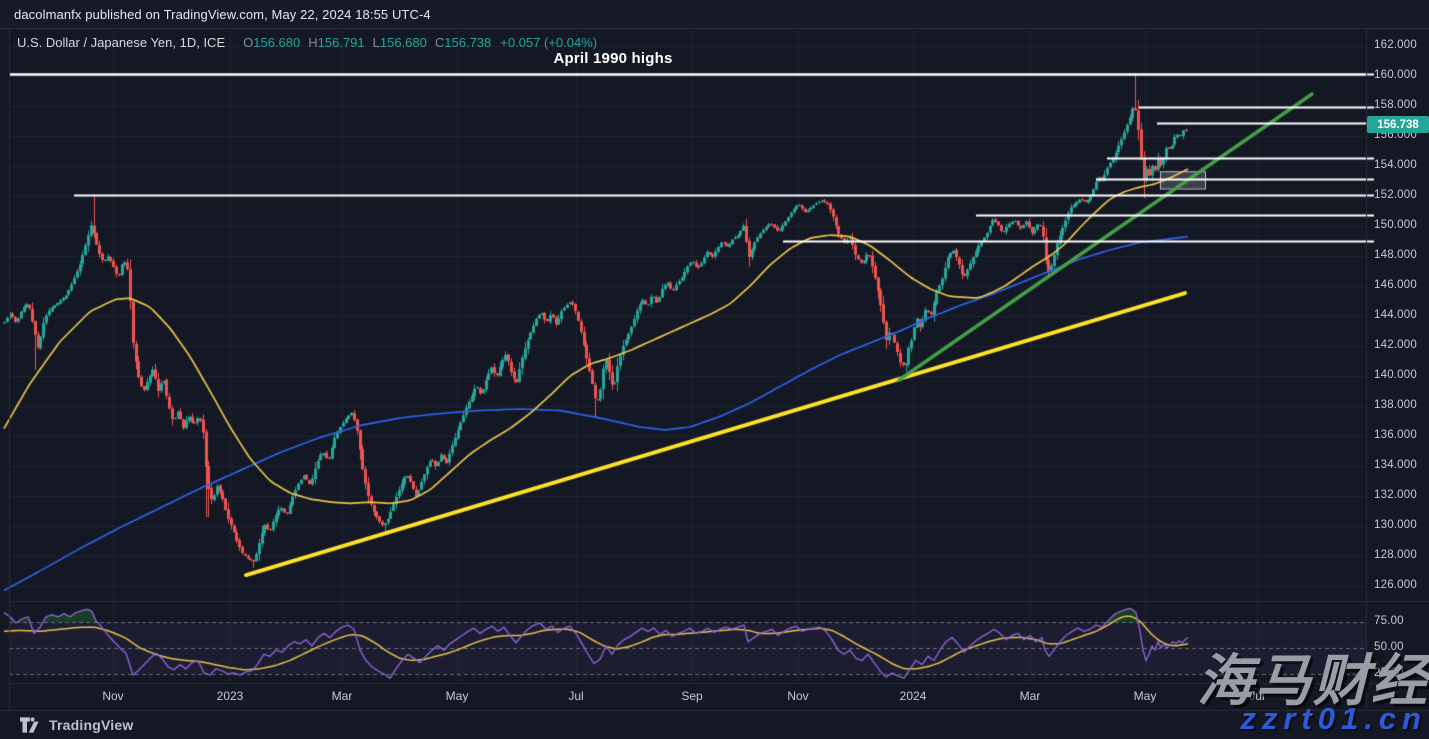 The height and width of the screenshot is (739, 1429). Describe the element at coordinates (1395, 345) in the screenshot. I see `price-tick-label: 142.000` at that location.